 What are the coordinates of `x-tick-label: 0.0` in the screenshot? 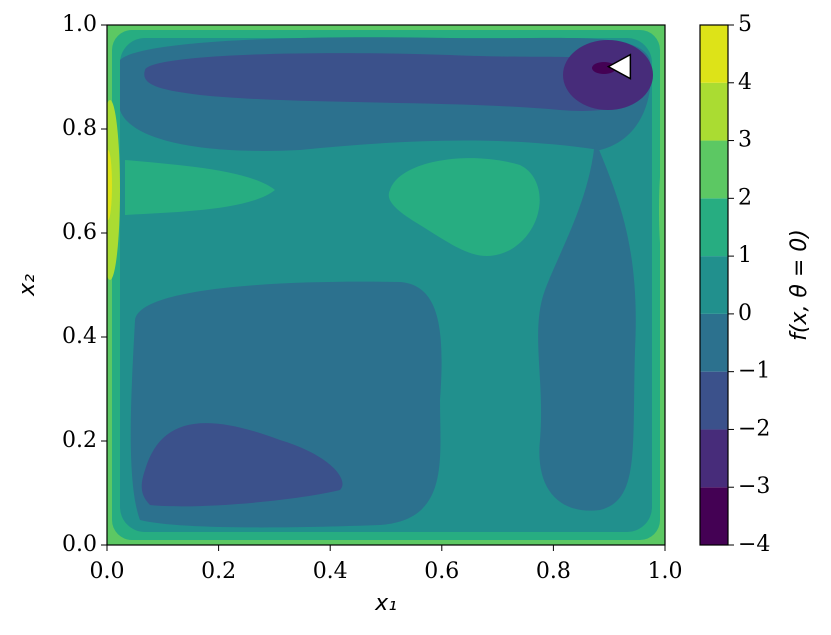 It's located at (107, 571).